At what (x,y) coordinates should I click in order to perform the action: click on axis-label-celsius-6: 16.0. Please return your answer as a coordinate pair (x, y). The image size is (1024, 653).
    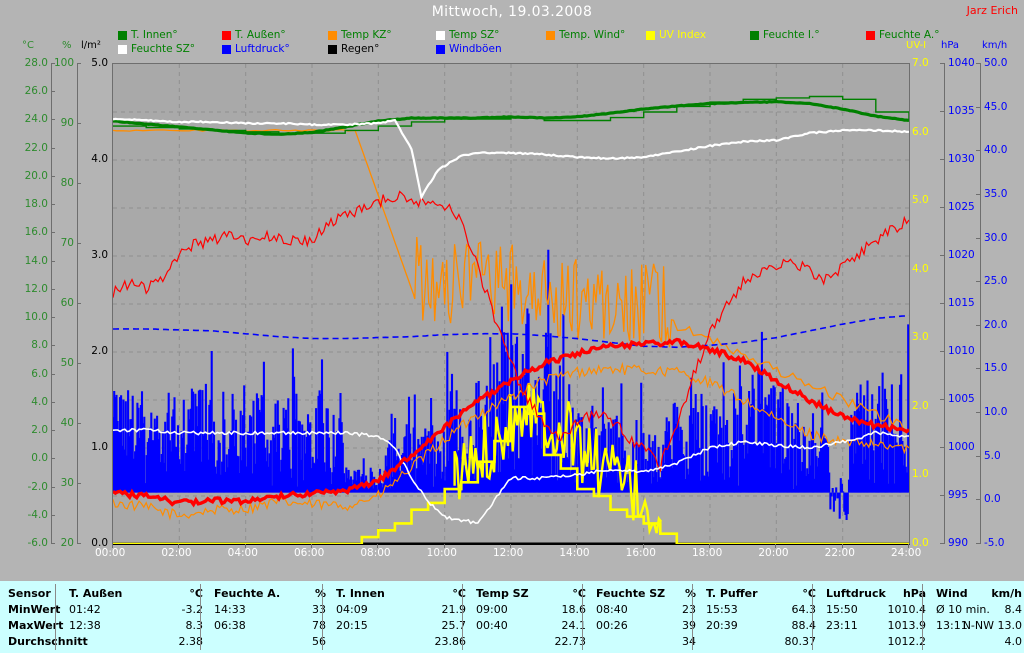
    Looking at the image, I should click on (36, 232).